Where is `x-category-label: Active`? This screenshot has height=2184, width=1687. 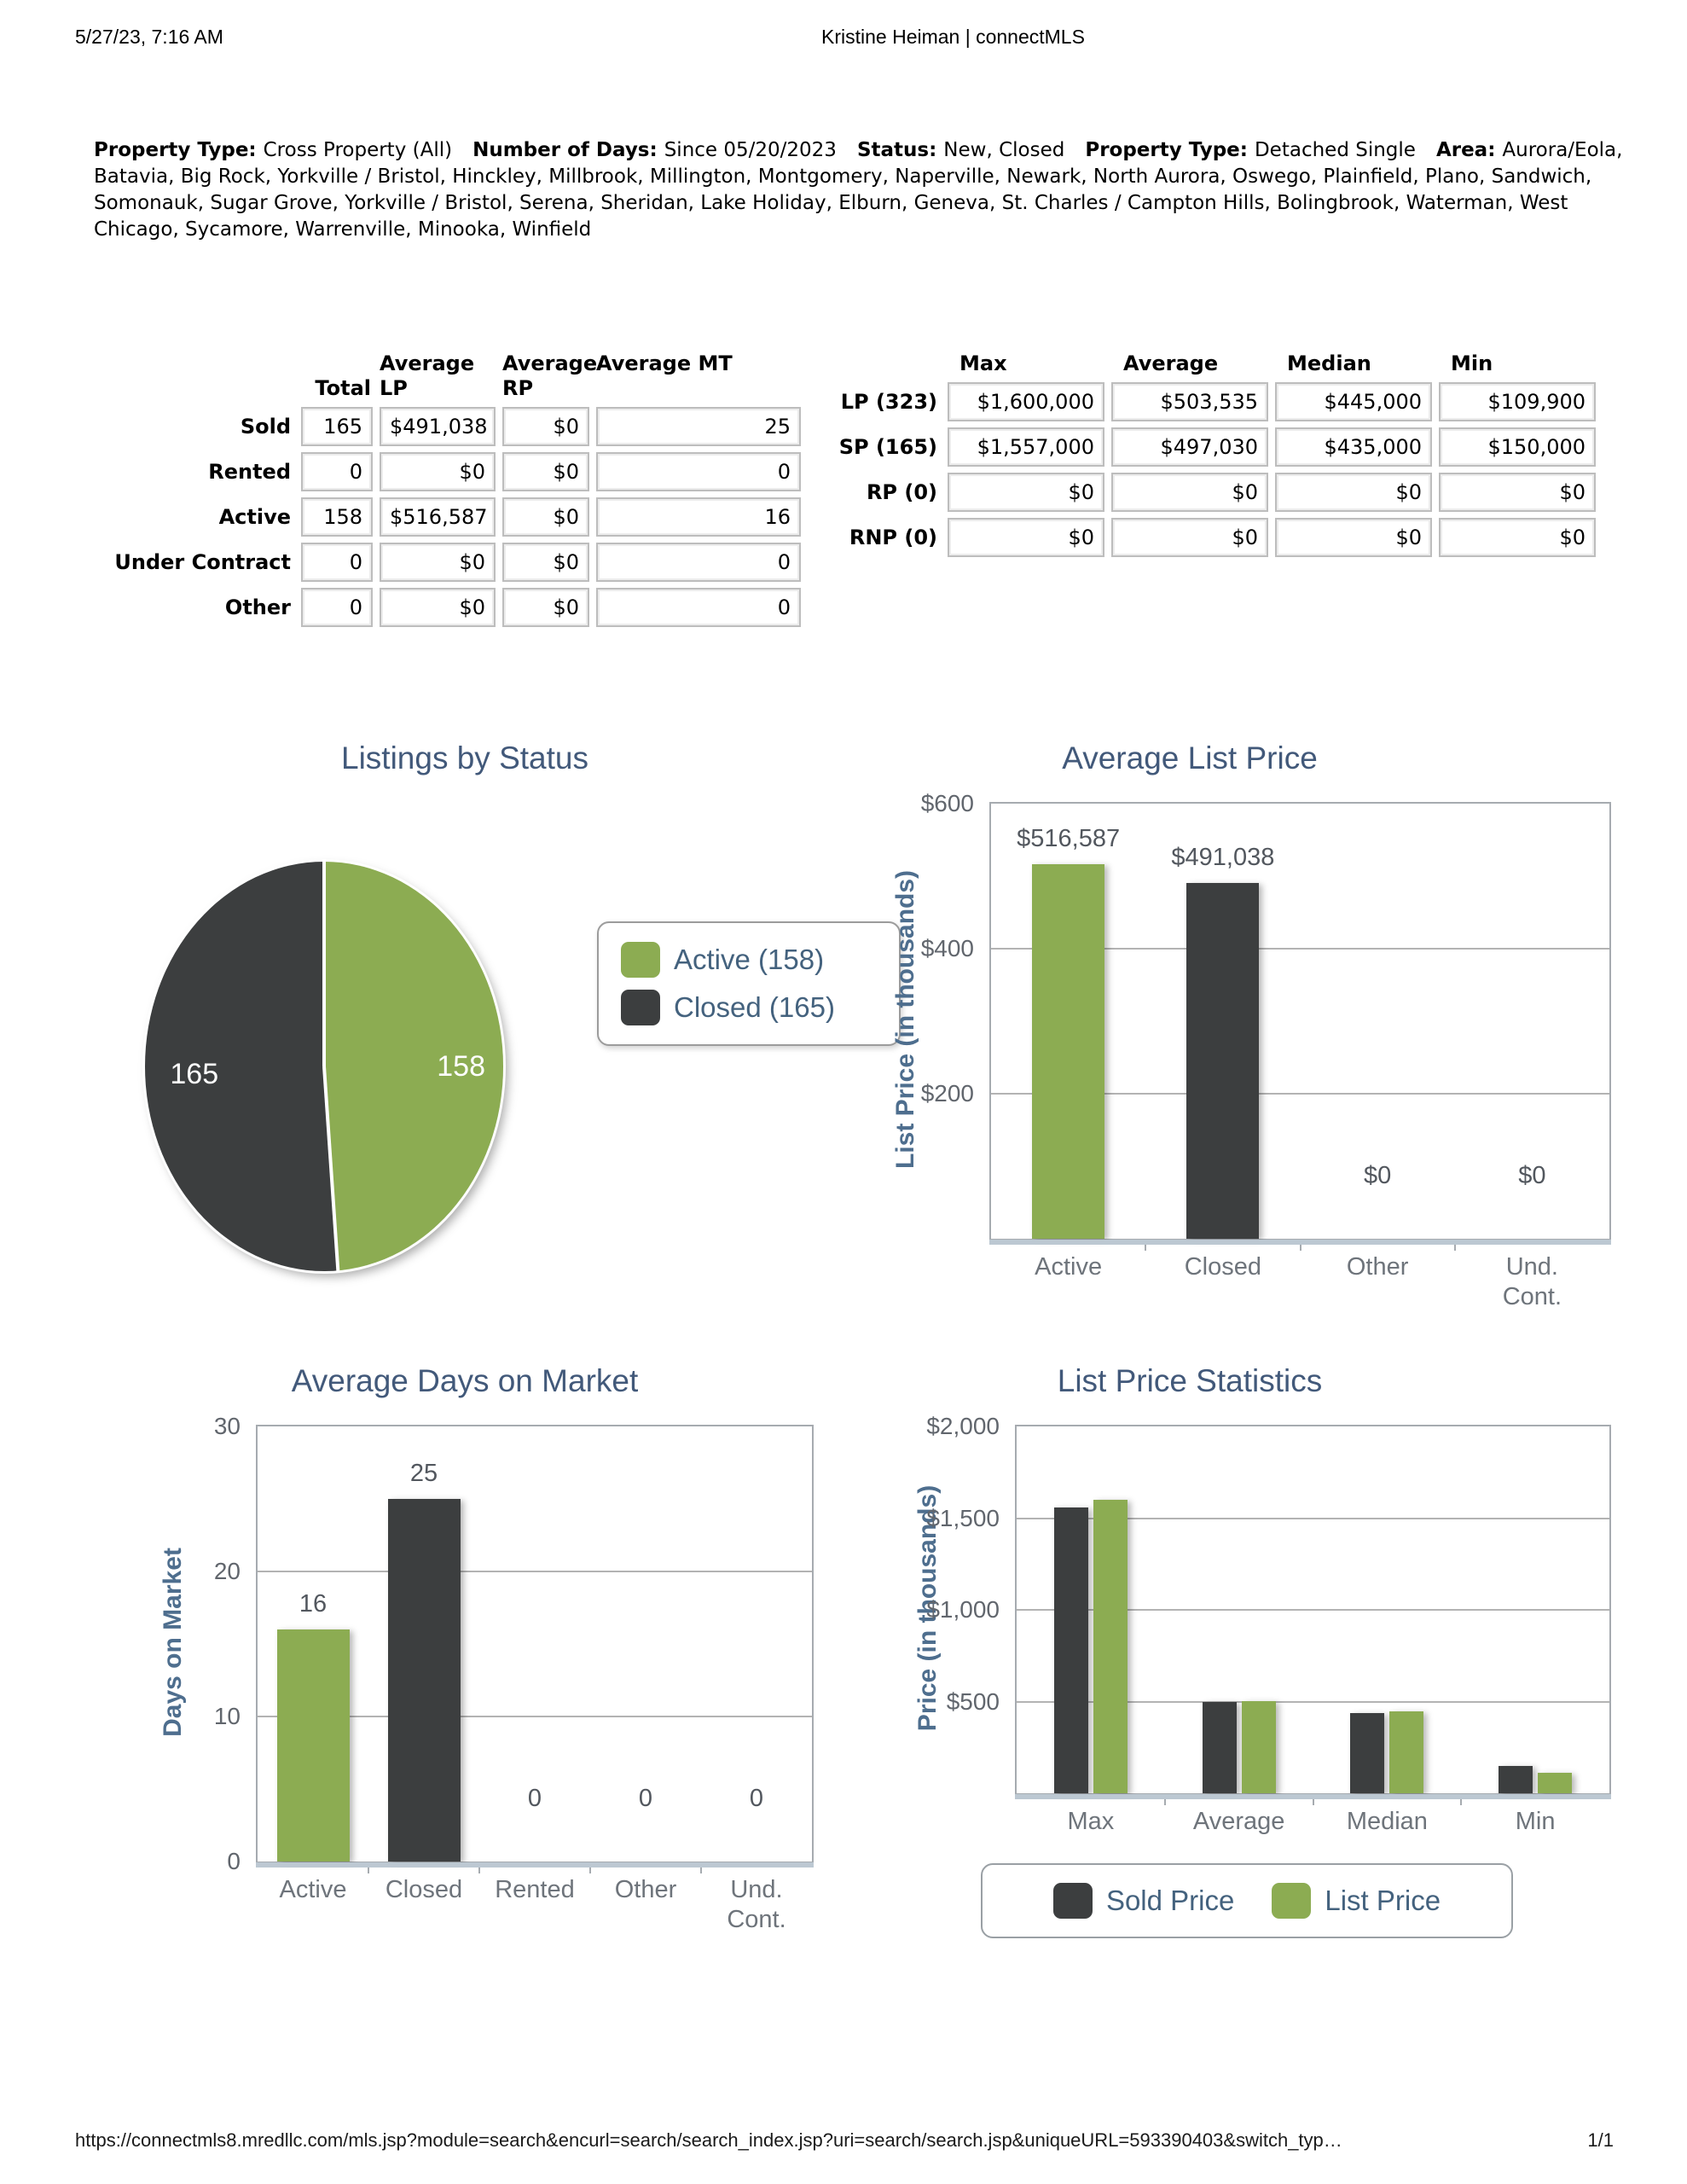
x-category-label: Active is located at coordinates (313, 1890).